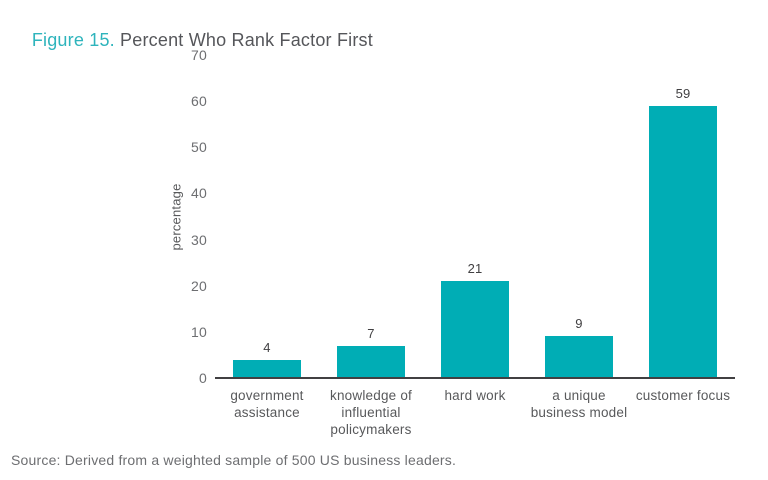 Image resolution: width=768 pixels, height=480 pixels. Describe the element at coordinates (371, 395) in the screenshot. I see `category-label-line: knowledge of` at that location.